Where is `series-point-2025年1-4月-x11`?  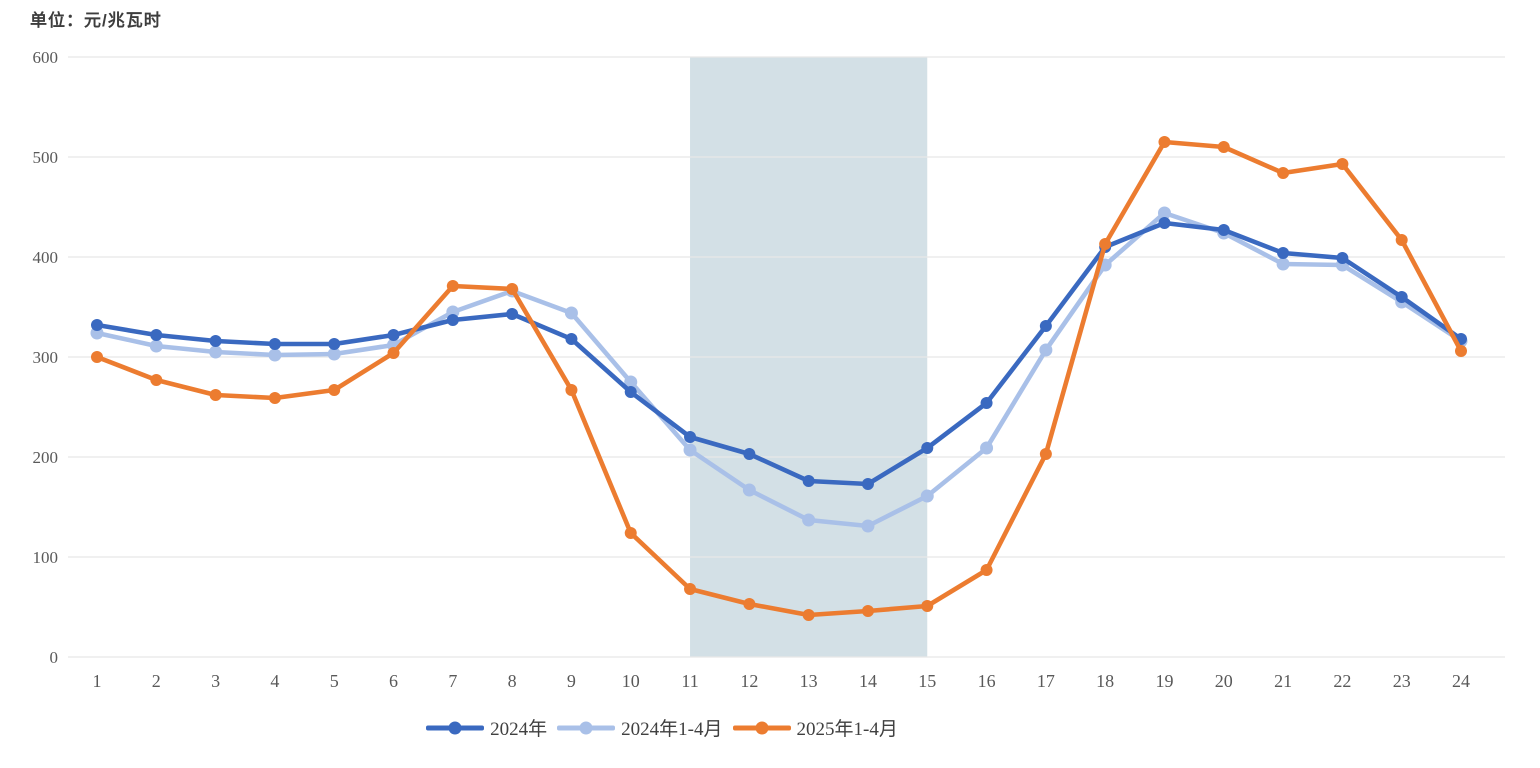
series-point-2025年1-4月-x11 is located at coordinates (690, 589).